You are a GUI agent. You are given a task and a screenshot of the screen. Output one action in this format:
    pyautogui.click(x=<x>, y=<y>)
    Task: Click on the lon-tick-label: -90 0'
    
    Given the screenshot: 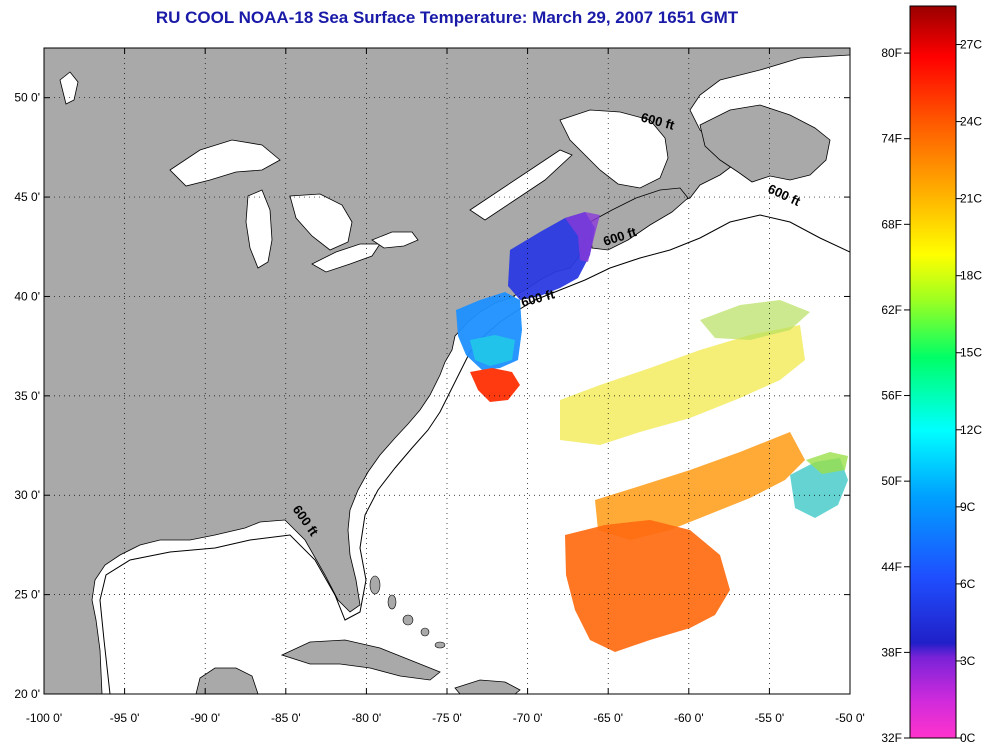 What is the action you would take?
    pyautogui.click(x=205, y=718)
    